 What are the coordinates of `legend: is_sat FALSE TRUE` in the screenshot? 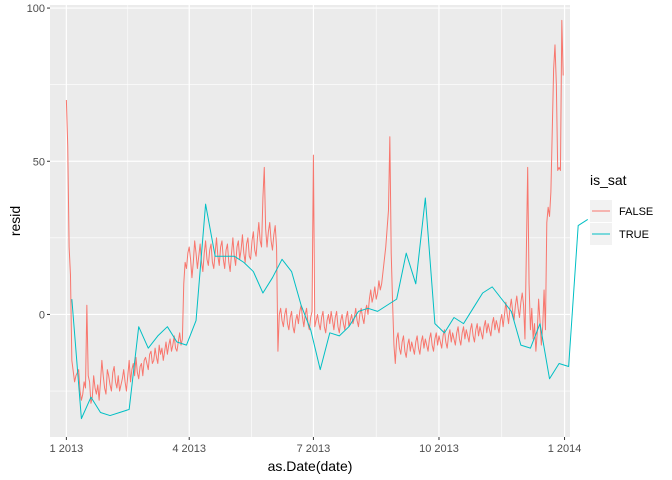 It's located at (621, 208).